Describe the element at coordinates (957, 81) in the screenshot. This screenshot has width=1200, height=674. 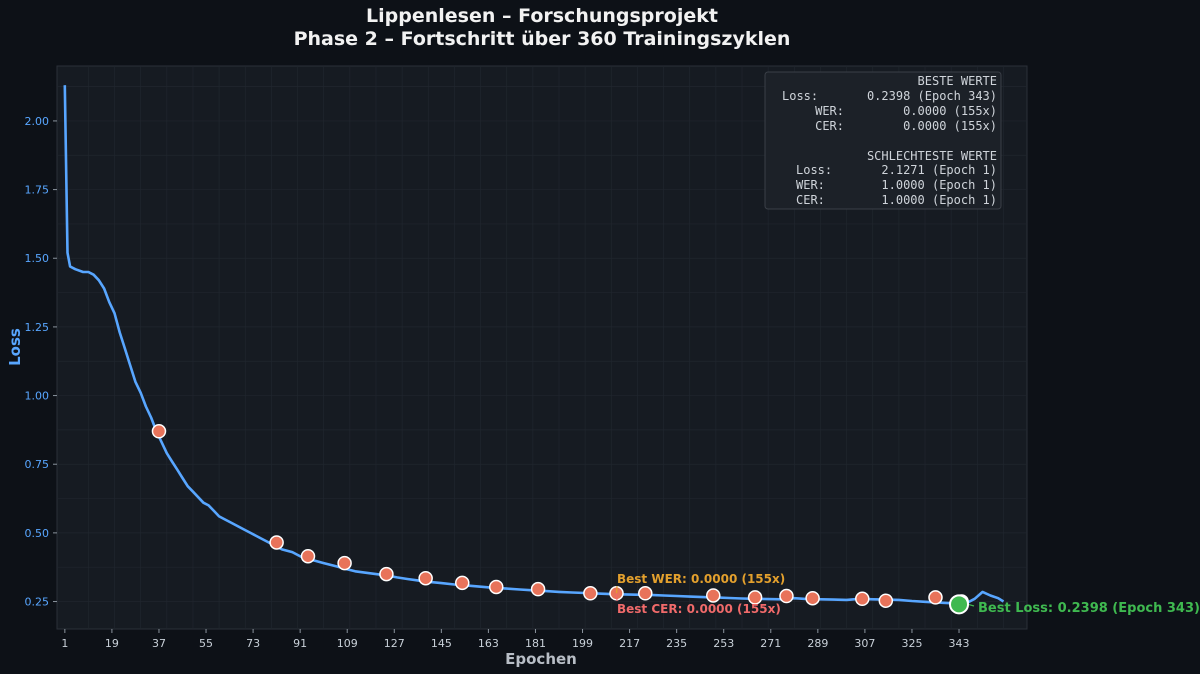
I see `stats-best-heading: BESTE WERTE` at that location.